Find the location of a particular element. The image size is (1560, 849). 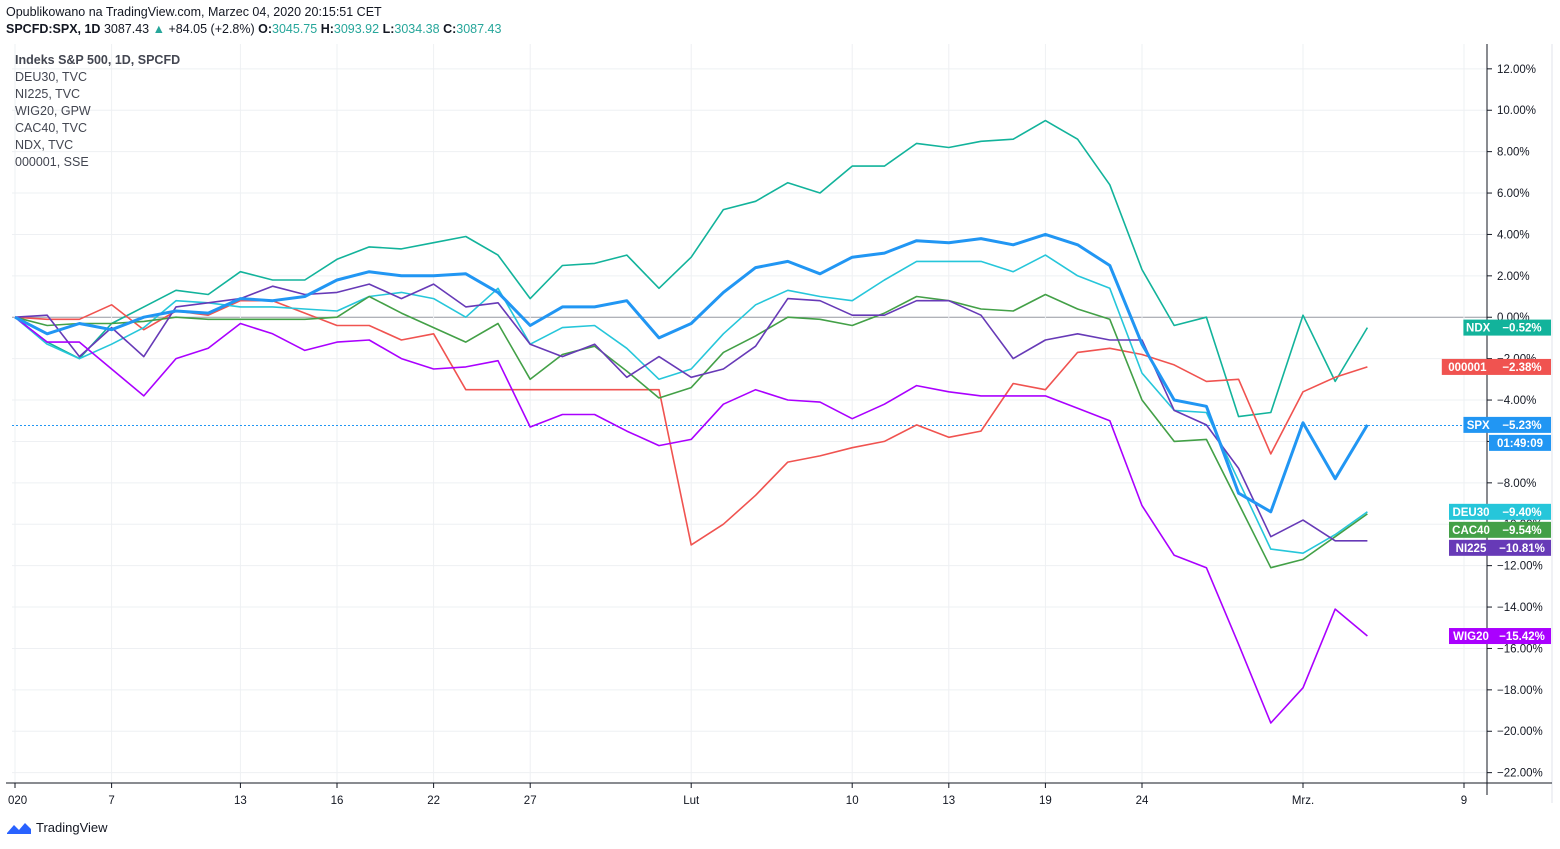

crosshair-time: 01:49:09 is located at coordinates (1520, 444).